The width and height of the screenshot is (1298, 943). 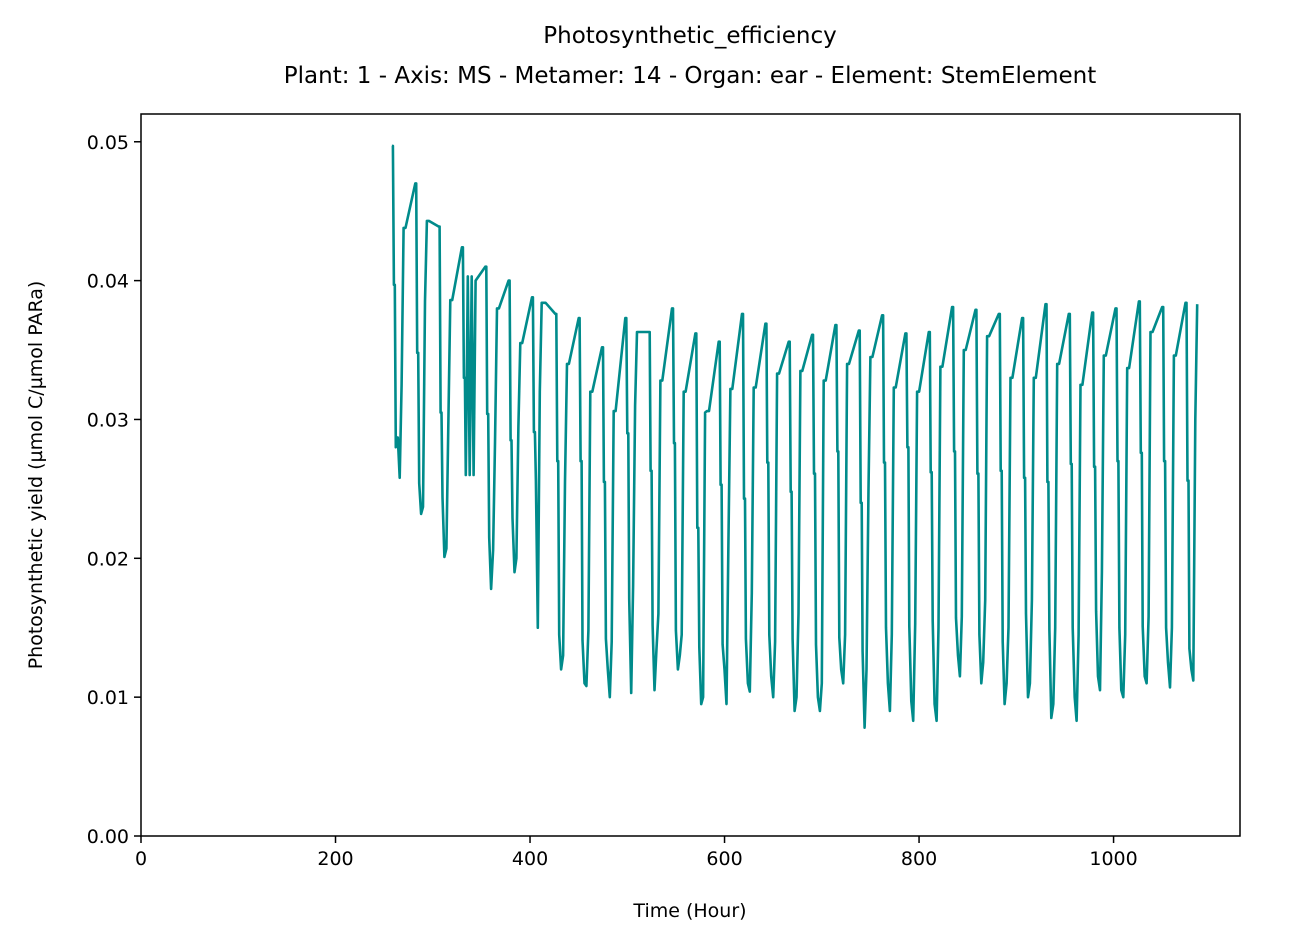 I want to click on x-tick-label: 0, so click(x=141, y=859).